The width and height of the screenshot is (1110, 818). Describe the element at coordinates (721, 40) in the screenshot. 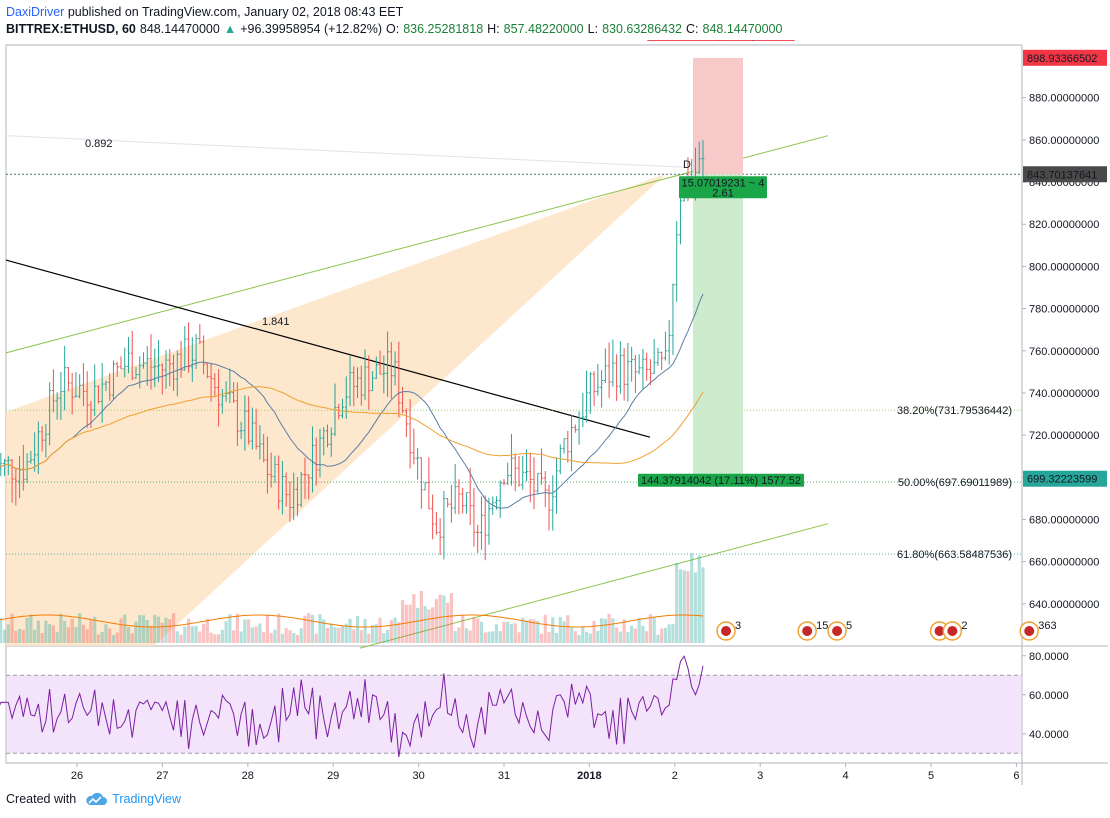

I see `stop-box-text: 55.23228861 (6.55%) 779.07` at that location.